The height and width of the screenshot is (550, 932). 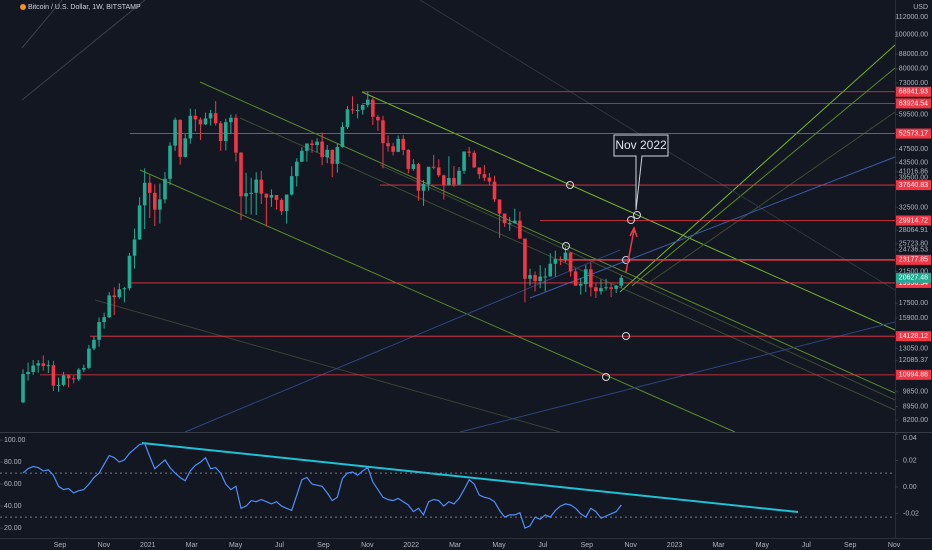 What do you see at coordinates (913, 172) in the screenshot?
I see `y-tick-label: 41016.86` at bounding box center [913, 172].